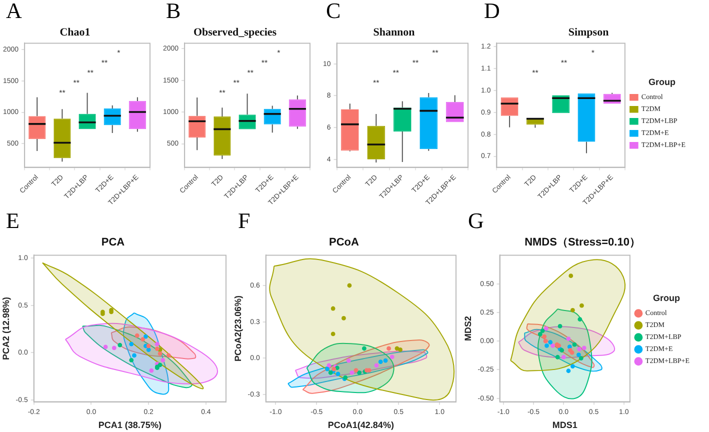 Image resolution: width=709 pixels, height=432 pixels. Describe the element at coordinates (14, 12) in the screenshot. I see `text: A` at that location.